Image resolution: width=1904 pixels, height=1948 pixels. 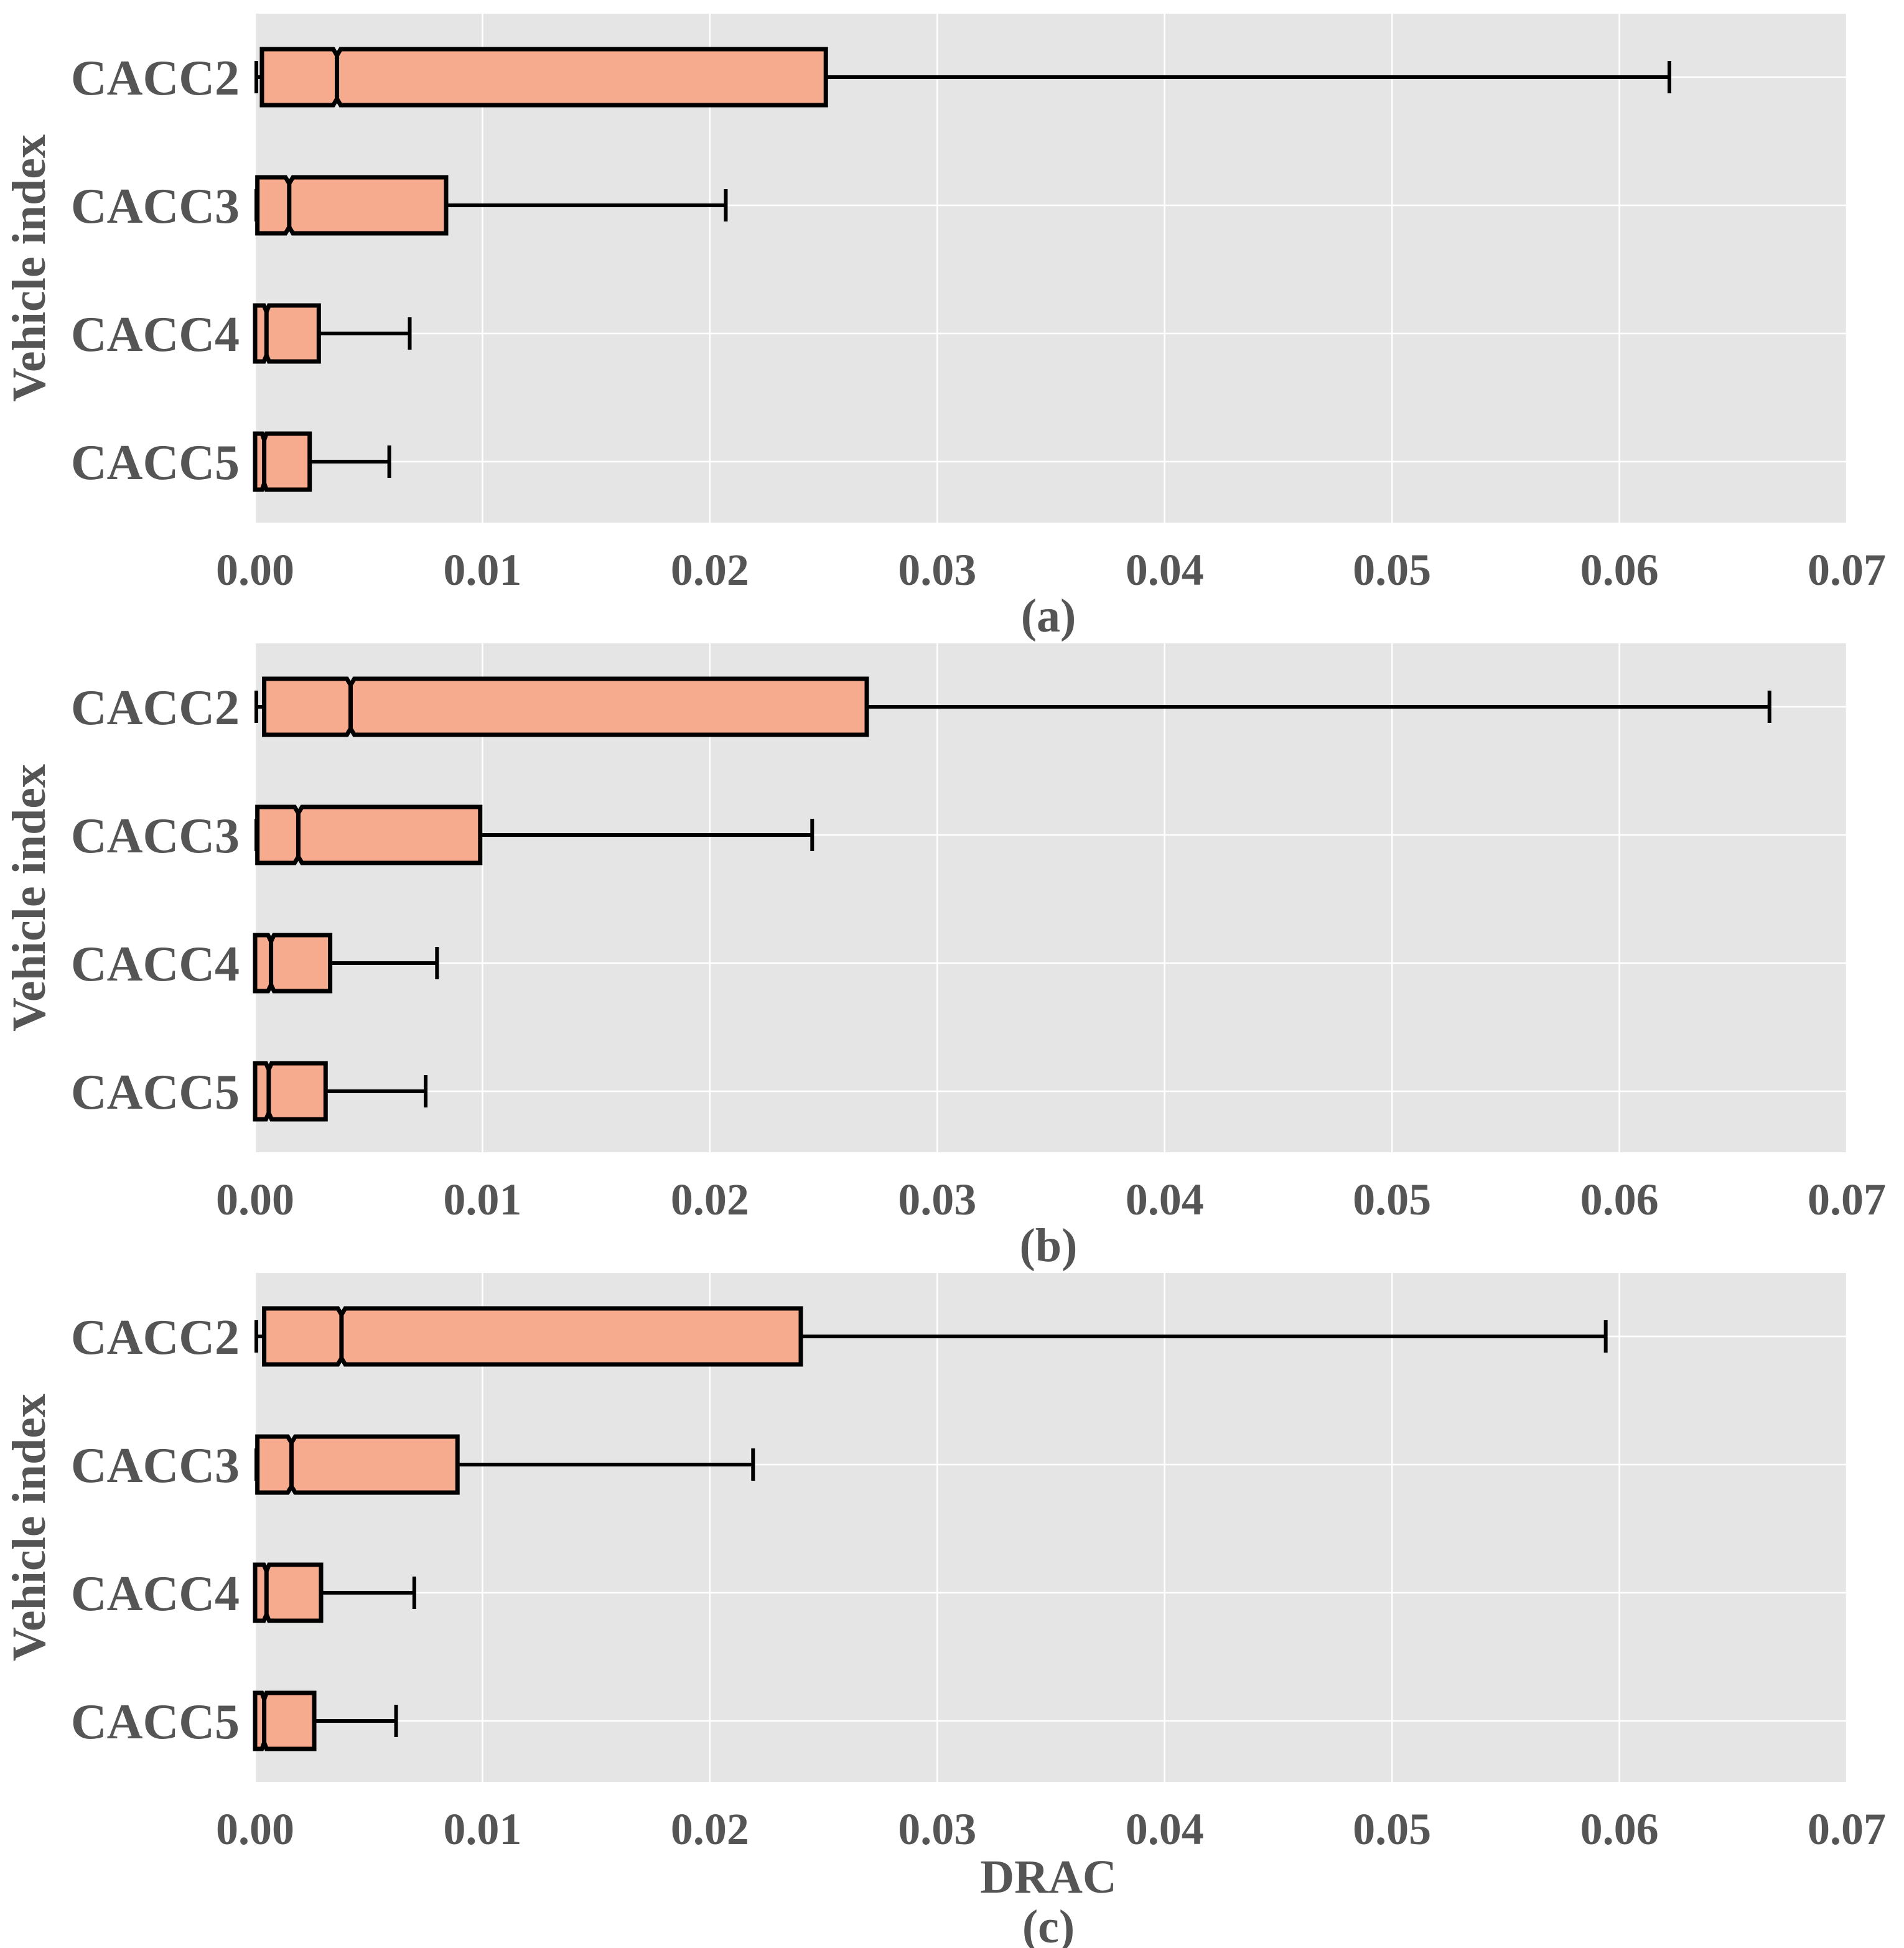 What do you see at coordinates (1048, 616) in the screenshot?
I see `panel-label: (a)` at bounding box center [1048, 616].